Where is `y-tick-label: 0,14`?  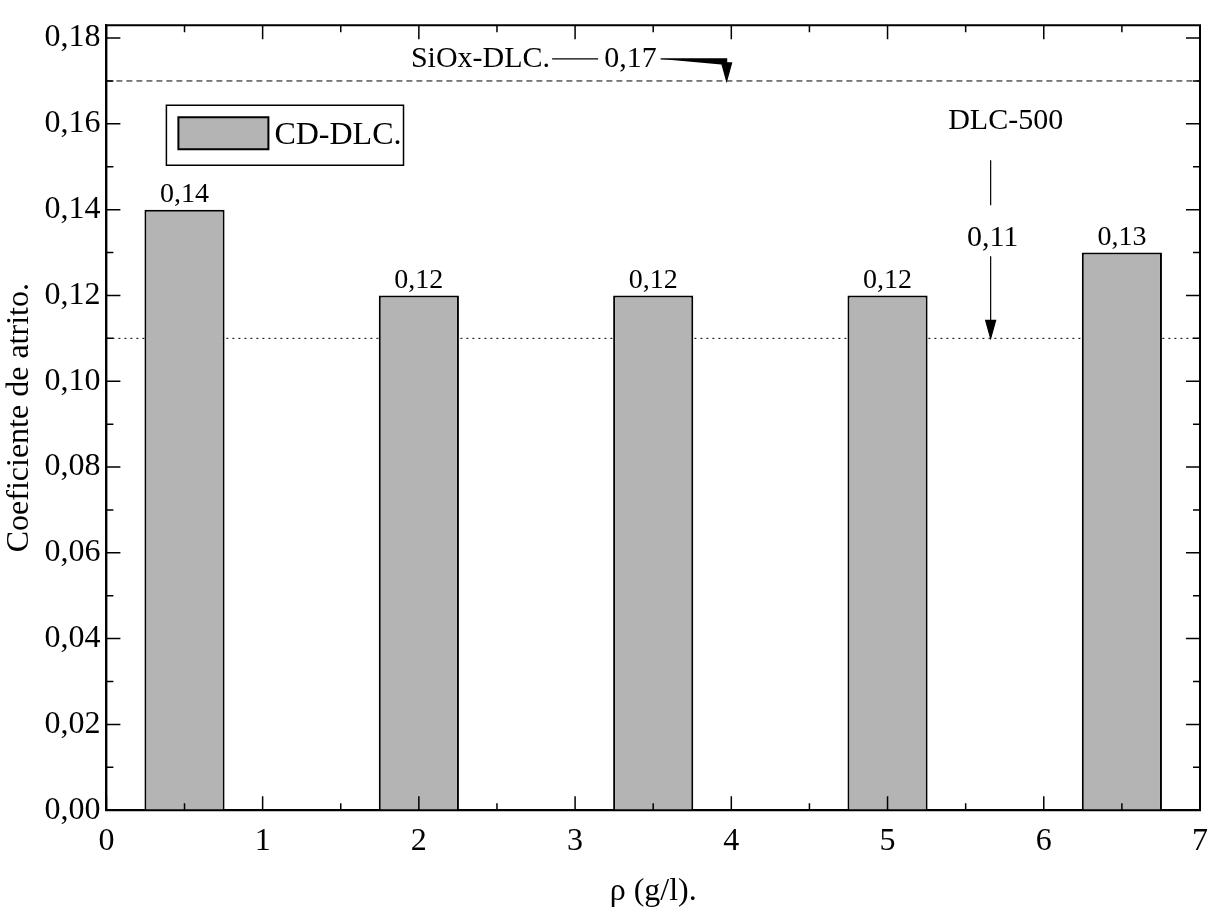
y-tick-label: 0,14 is located at coordinates (72, 207).